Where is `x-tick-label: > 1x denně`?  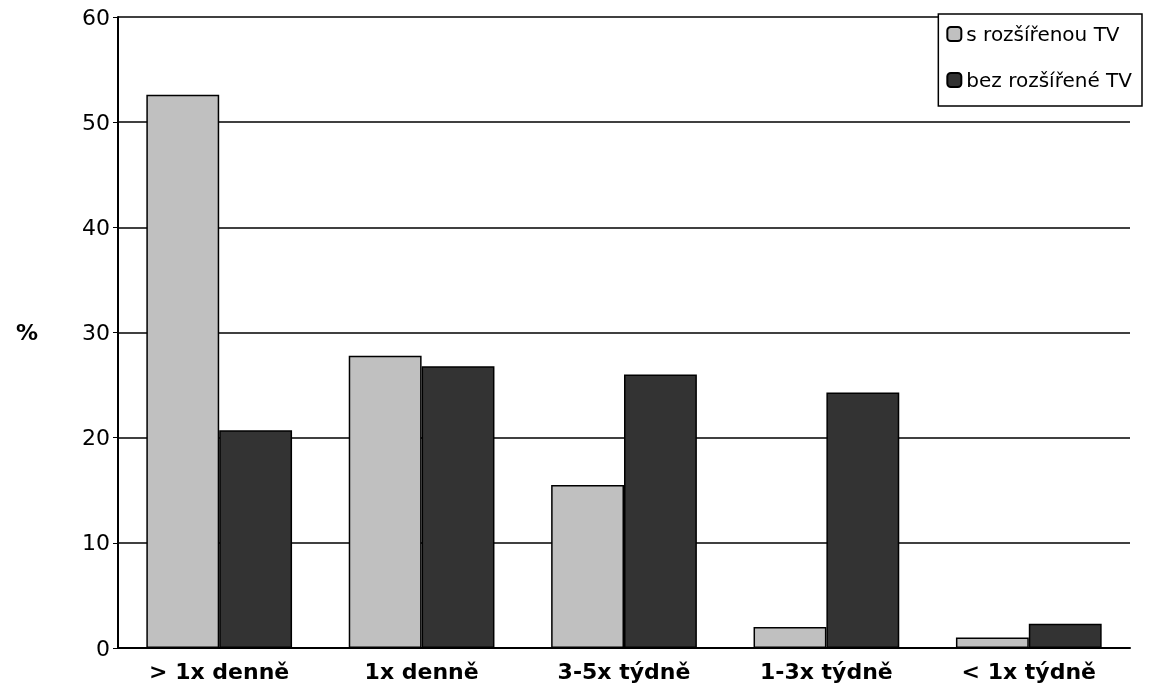
x-tick-label: > 1x denně is located at coordinates (219, 671).